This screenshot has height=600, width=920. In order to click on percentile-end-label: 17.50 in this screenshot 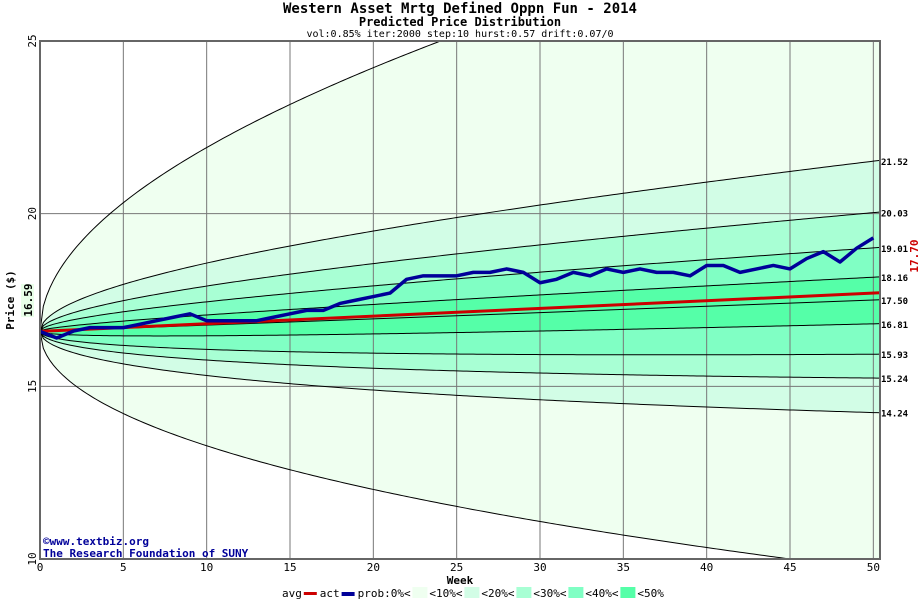, I will do `click(894, 302)`.